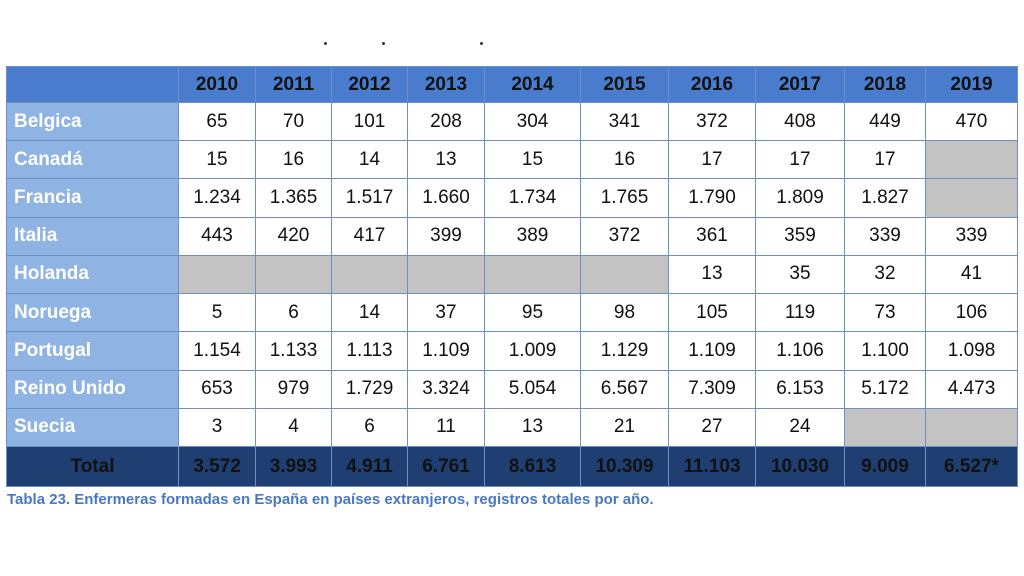 The image size is (1024, 576). I want to click on total-cell: 6.527*, so click(971, 466).